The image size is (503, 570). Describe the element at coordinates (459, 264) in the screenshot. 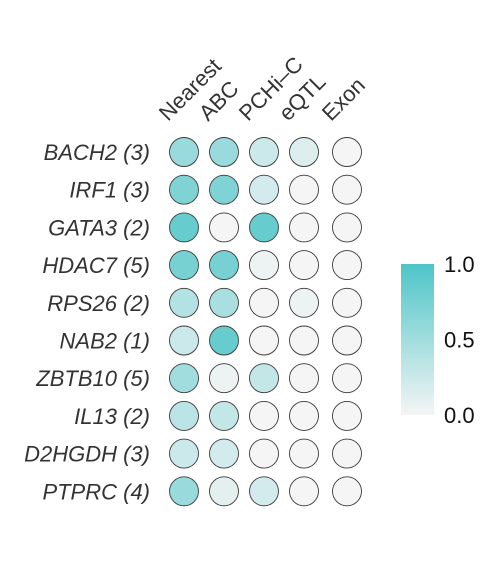

I see `colorbar-tick-label: 1.0` at that location.